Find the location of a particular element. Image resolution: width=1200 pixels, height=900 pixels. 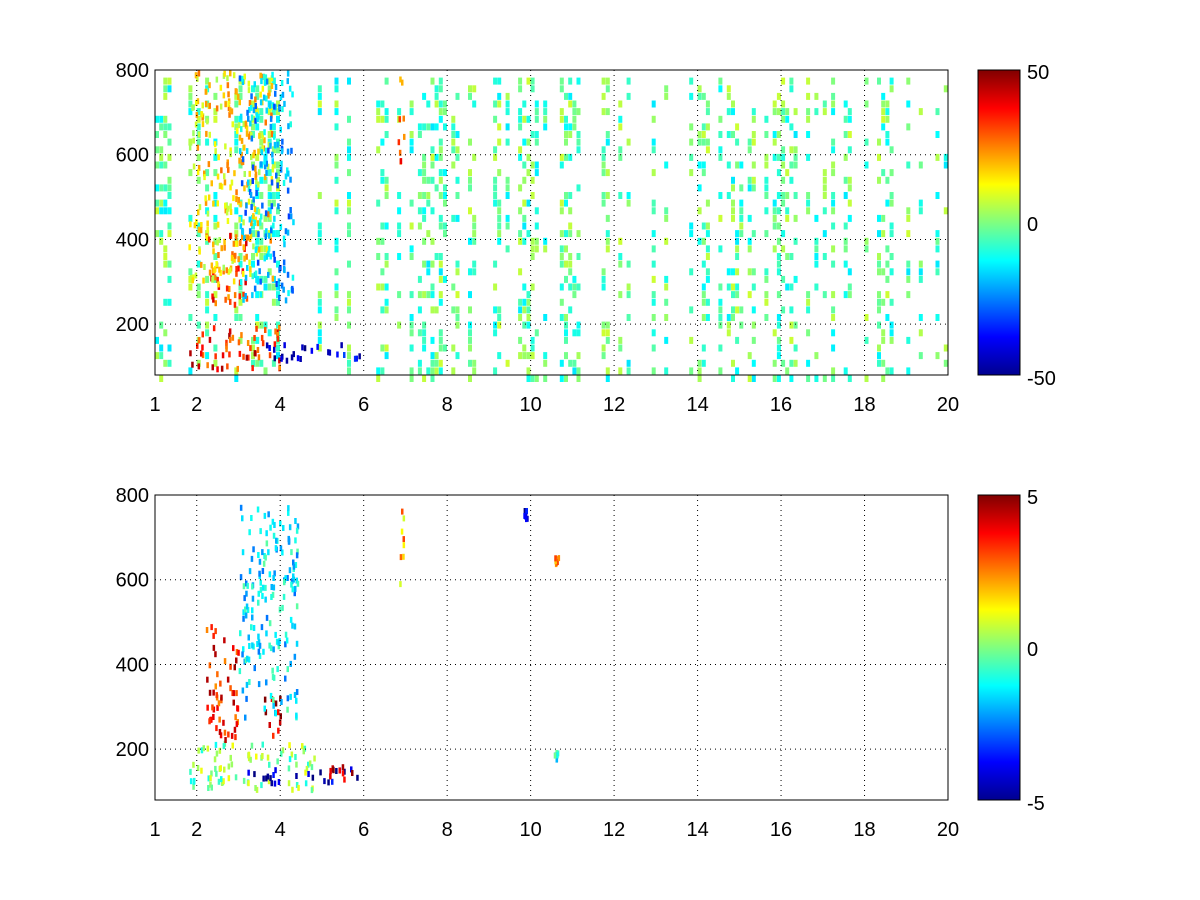

x-tick-label: 18 is located at coordinates (864, 830).